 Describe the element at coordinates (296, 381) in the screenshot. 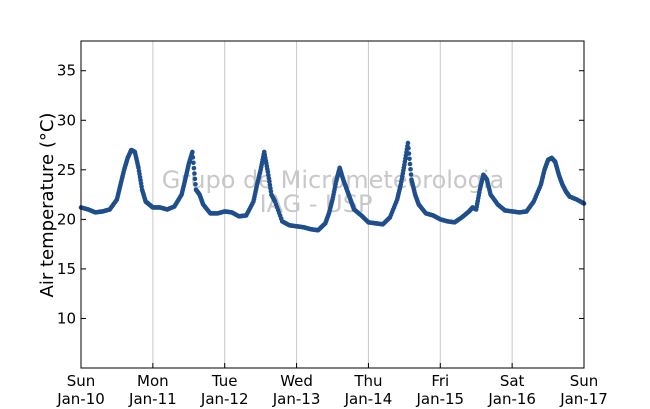

I see `x-tick-label-day-3: Wed` at that location.